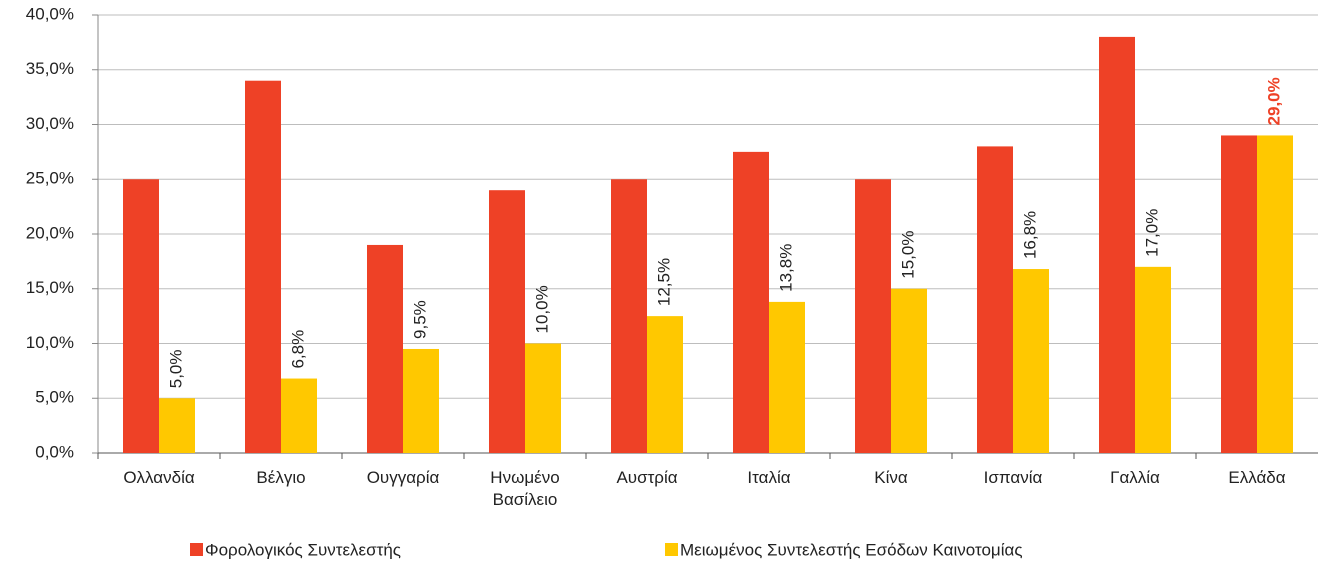 This screenshot has height=566, width=1337. What do you see at coordinates (663, 282) in the screenshot?
I see `value-label: 12,5%` at bounding box center [663, 282].